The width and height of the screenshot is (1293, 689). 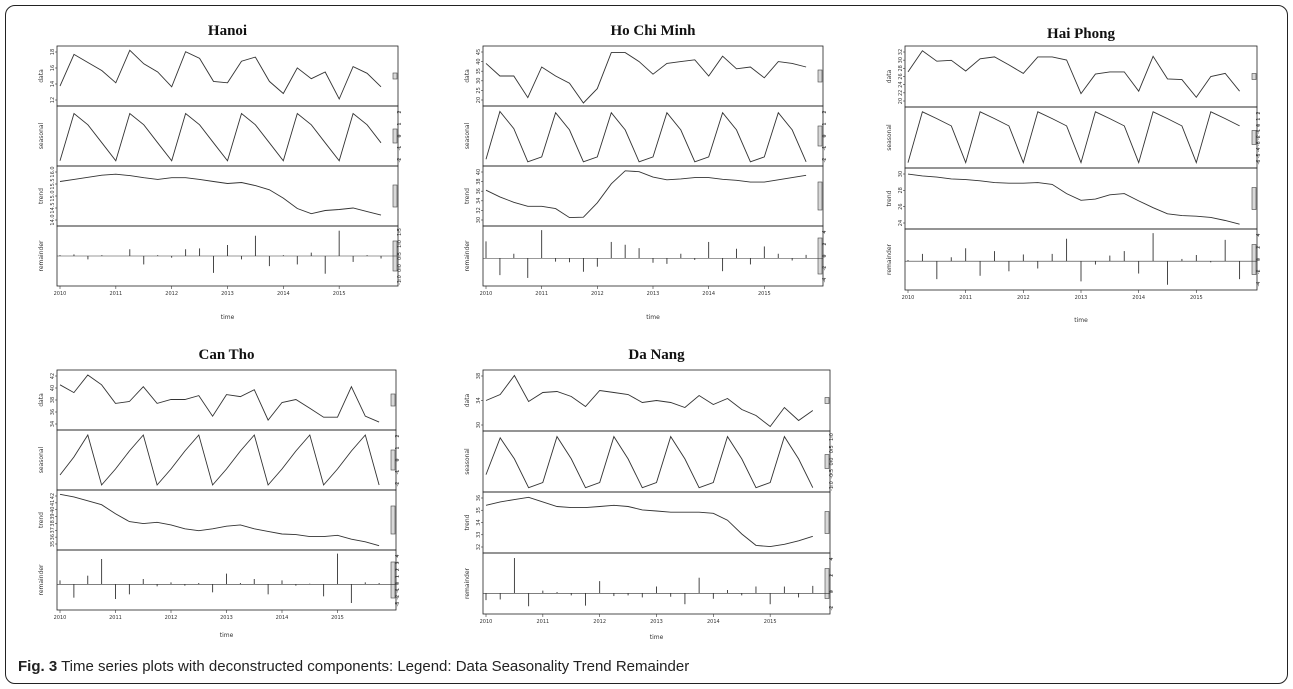 What do you see at coordinates (770, 622) in the screenshot?
I see `x-tick-label: 2015` at bounding box center [770, 622].